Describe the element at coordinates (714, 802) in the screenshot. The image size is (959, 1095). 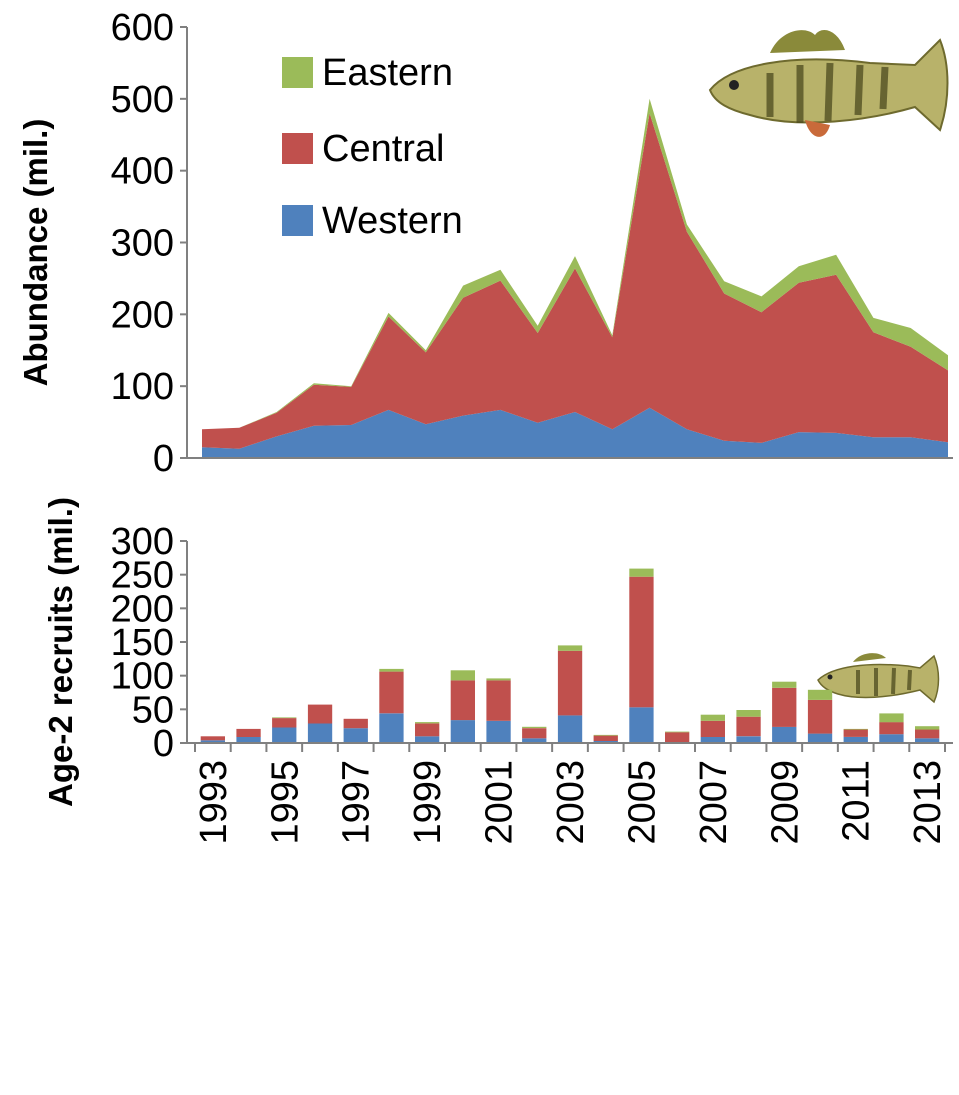
I see `x-tick-label-2007: 2007` at that location.